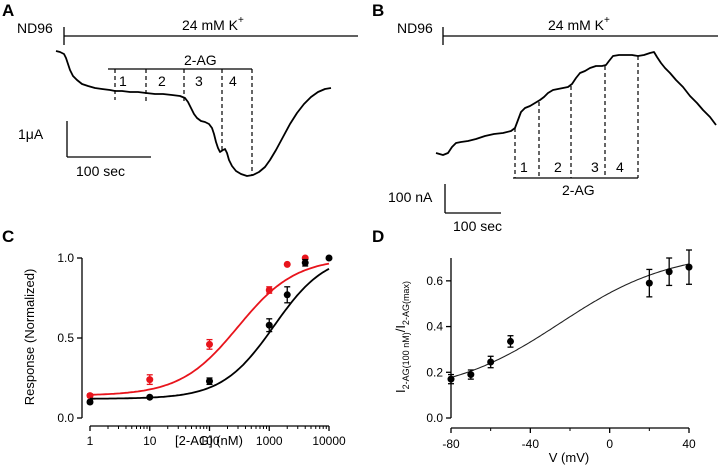 This screenshot has width=720, height=468. Describe the element at coordinates (233, 81) in the screenshot. I see `trace-a-interval-4: 4` at that location.